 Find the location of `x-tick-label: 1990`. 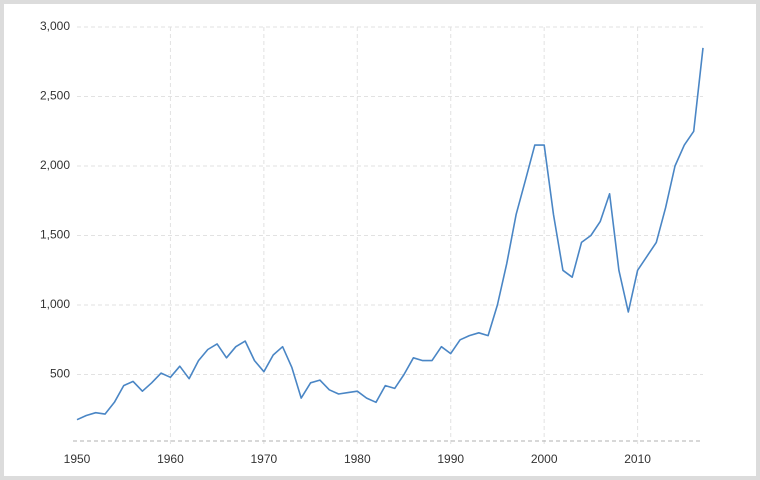

x-tick-label: 1990 is located at coordinates (450, 459).